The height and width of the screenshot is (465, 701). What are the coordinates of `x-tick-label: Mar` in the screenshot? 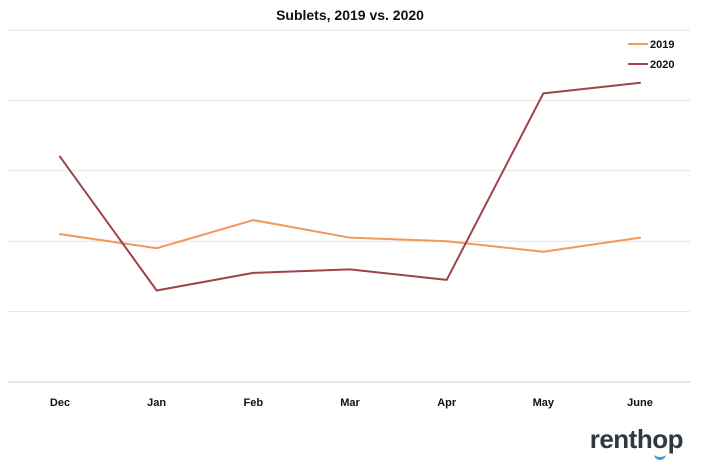 It's located at (350, 403).